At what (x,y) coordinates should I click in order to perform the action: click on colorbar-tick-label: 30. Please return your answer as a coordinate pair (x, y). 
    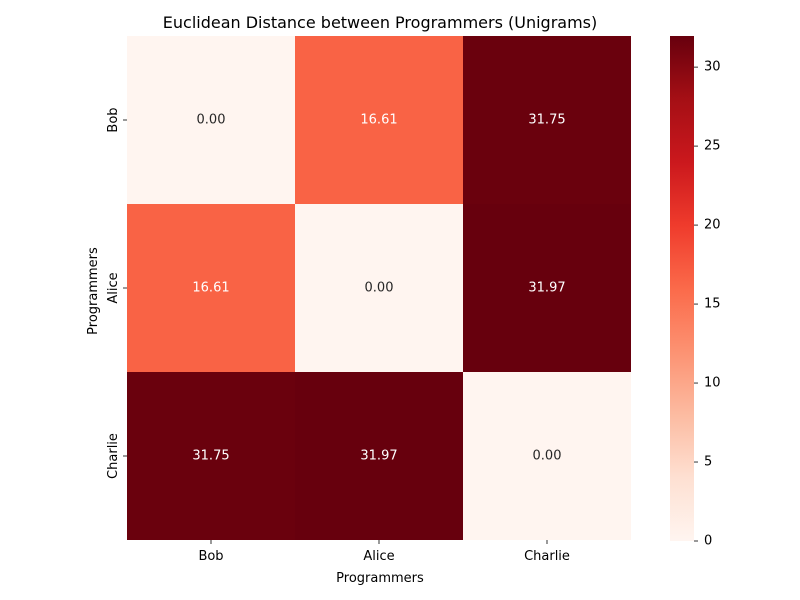
    Looking at the image, I should click on (712, 67).